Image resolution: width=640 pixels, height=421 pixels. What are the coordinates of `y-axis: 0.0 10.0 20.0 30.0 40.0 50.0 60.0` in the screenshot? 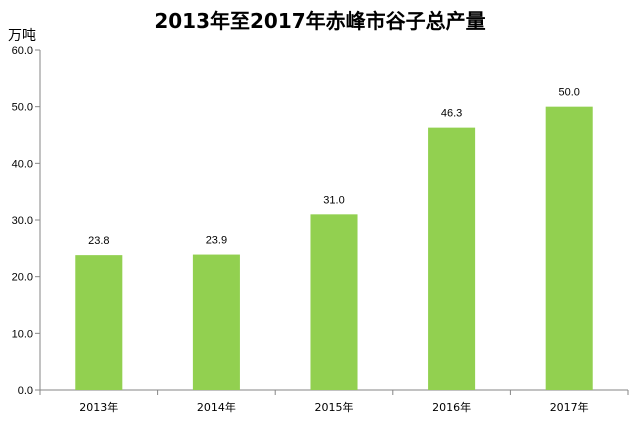 It's located at (26, 221).